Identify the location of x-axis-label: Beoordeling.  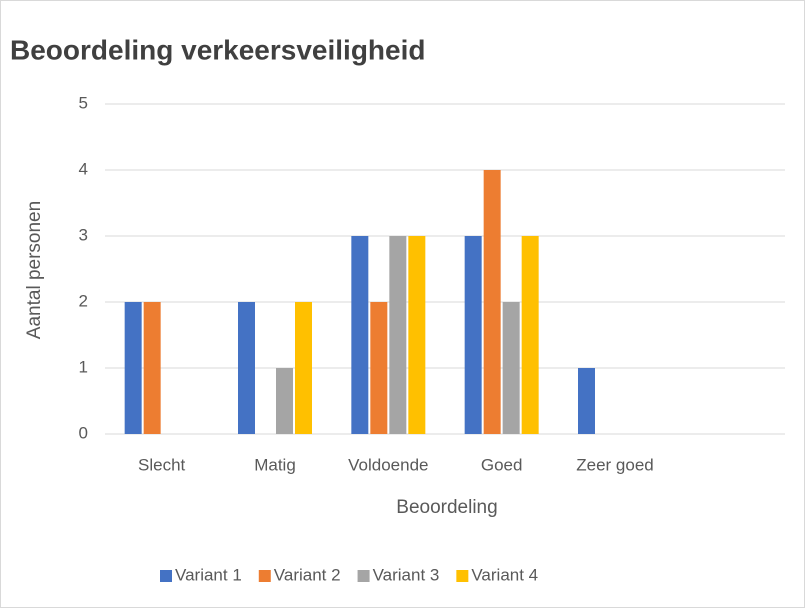
(446, 507).